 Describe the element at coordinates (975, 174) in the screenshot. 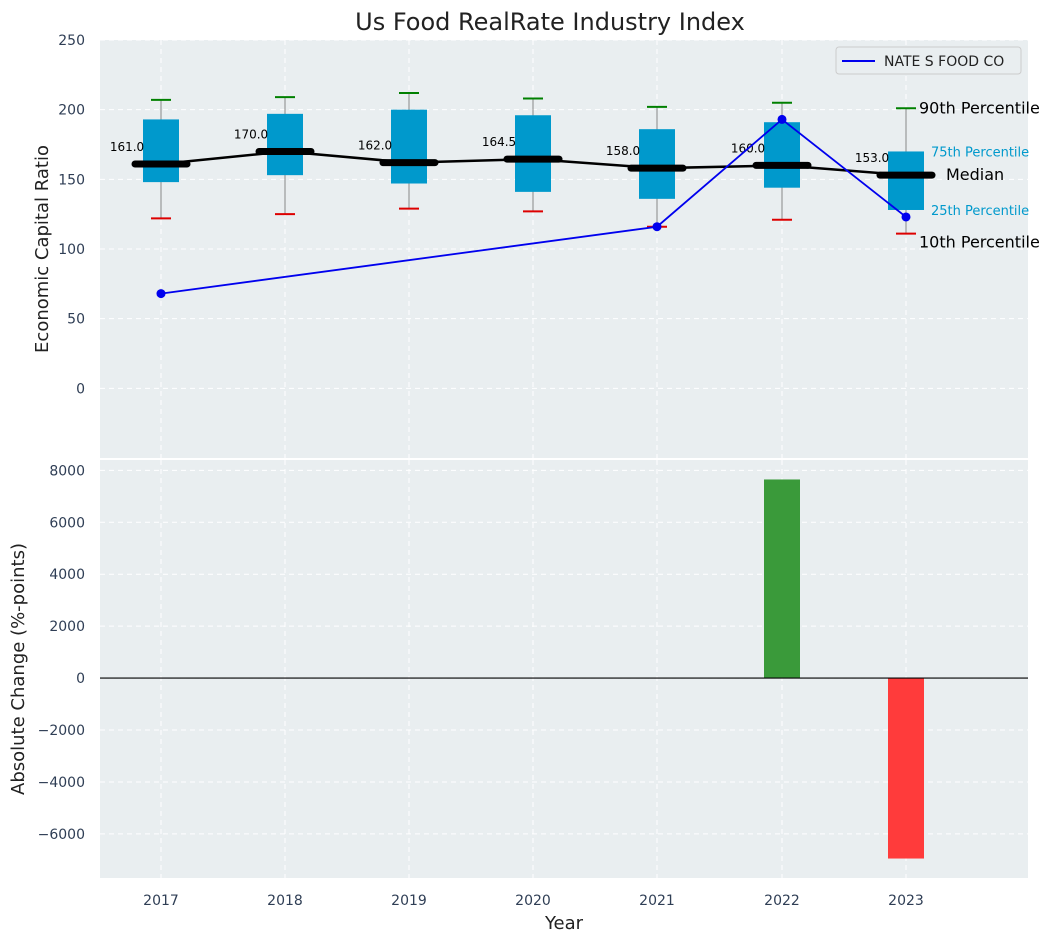

I see `median-annotation: Median` at that location.